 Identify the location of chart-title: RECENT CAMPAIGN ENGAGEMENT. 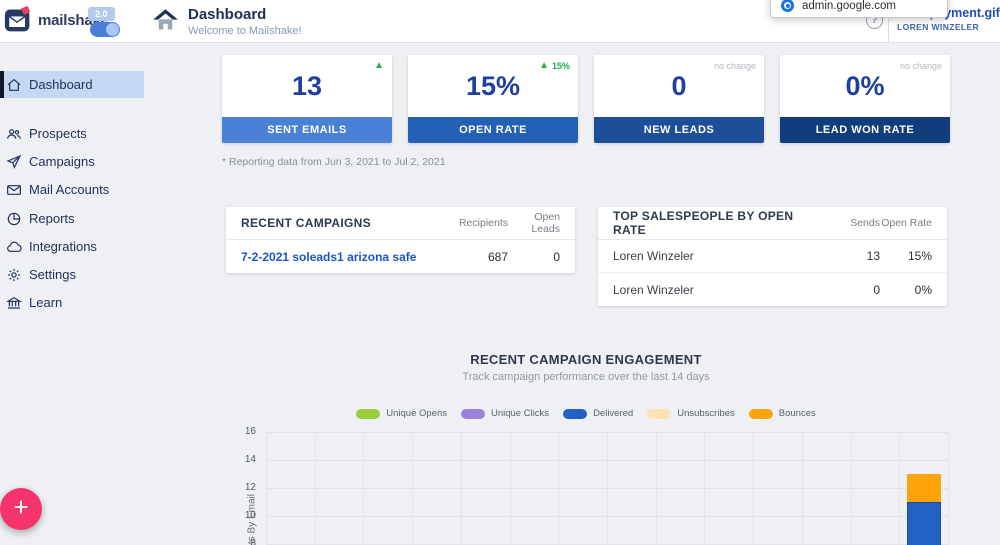
(586, 359).